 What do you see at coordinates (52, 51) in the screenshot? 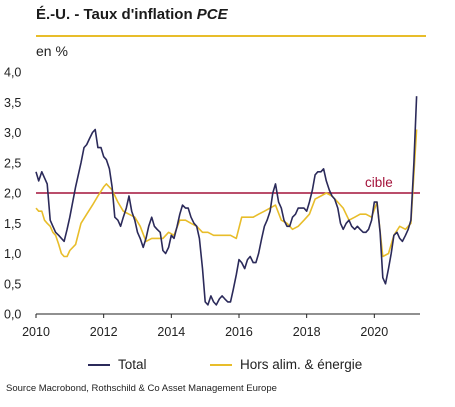
I see `y-unit-label: en %` at bounding box center [52, 51].